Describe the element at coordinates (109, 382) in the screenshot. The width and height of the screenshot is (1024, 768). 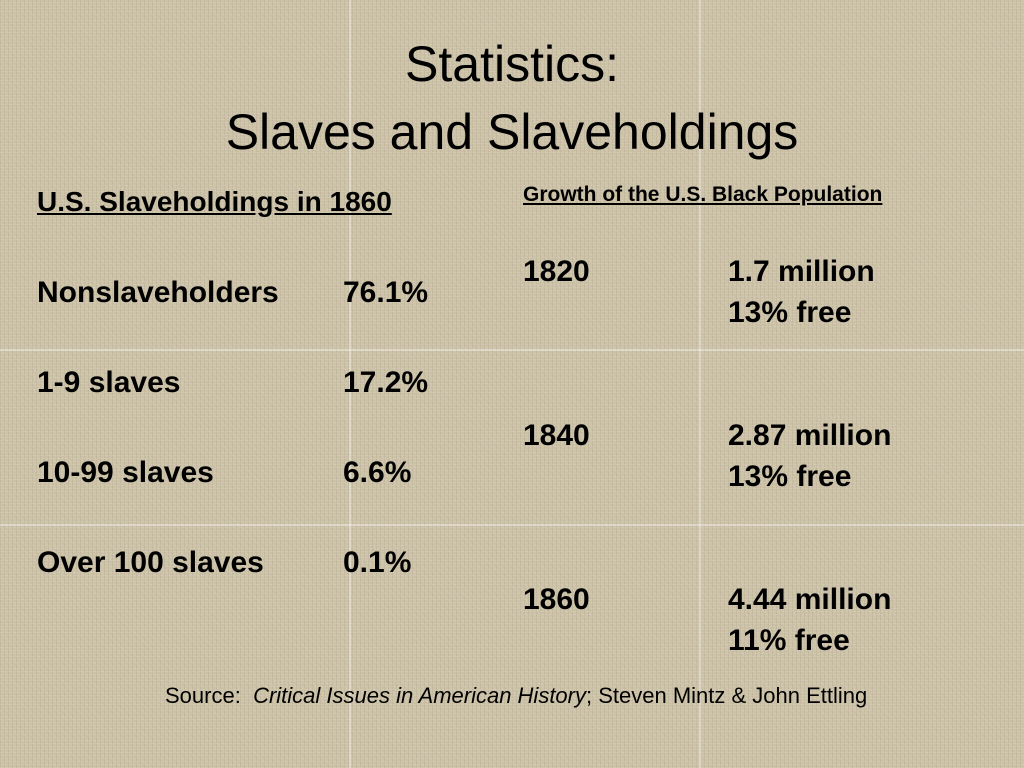
I see `row-label: 1-9 slaves` at that location.